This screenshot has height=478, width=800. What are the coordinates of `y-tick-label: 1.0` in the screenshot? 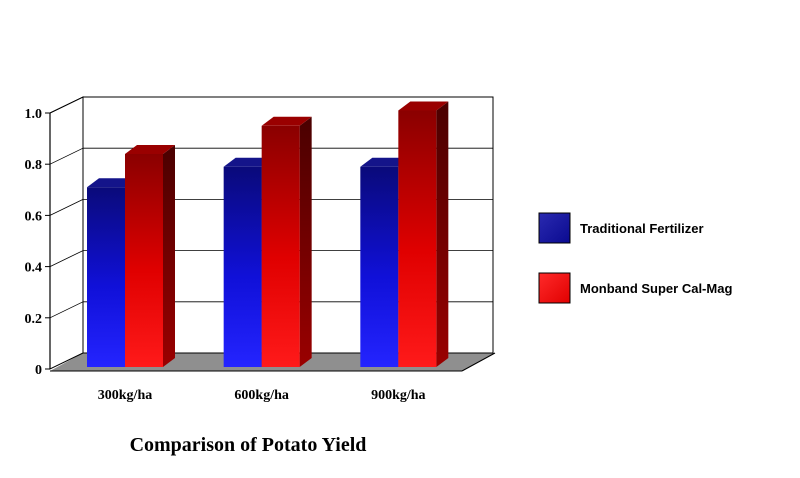 It's located at (34, 114).